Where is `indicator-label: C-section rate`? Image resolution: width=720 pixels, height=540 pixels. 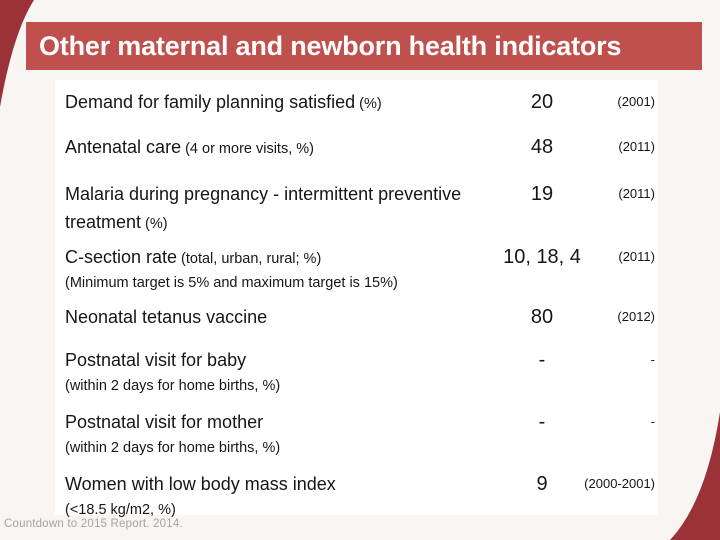
indicator-label: C-section rate is located at coordinates (121, 257).